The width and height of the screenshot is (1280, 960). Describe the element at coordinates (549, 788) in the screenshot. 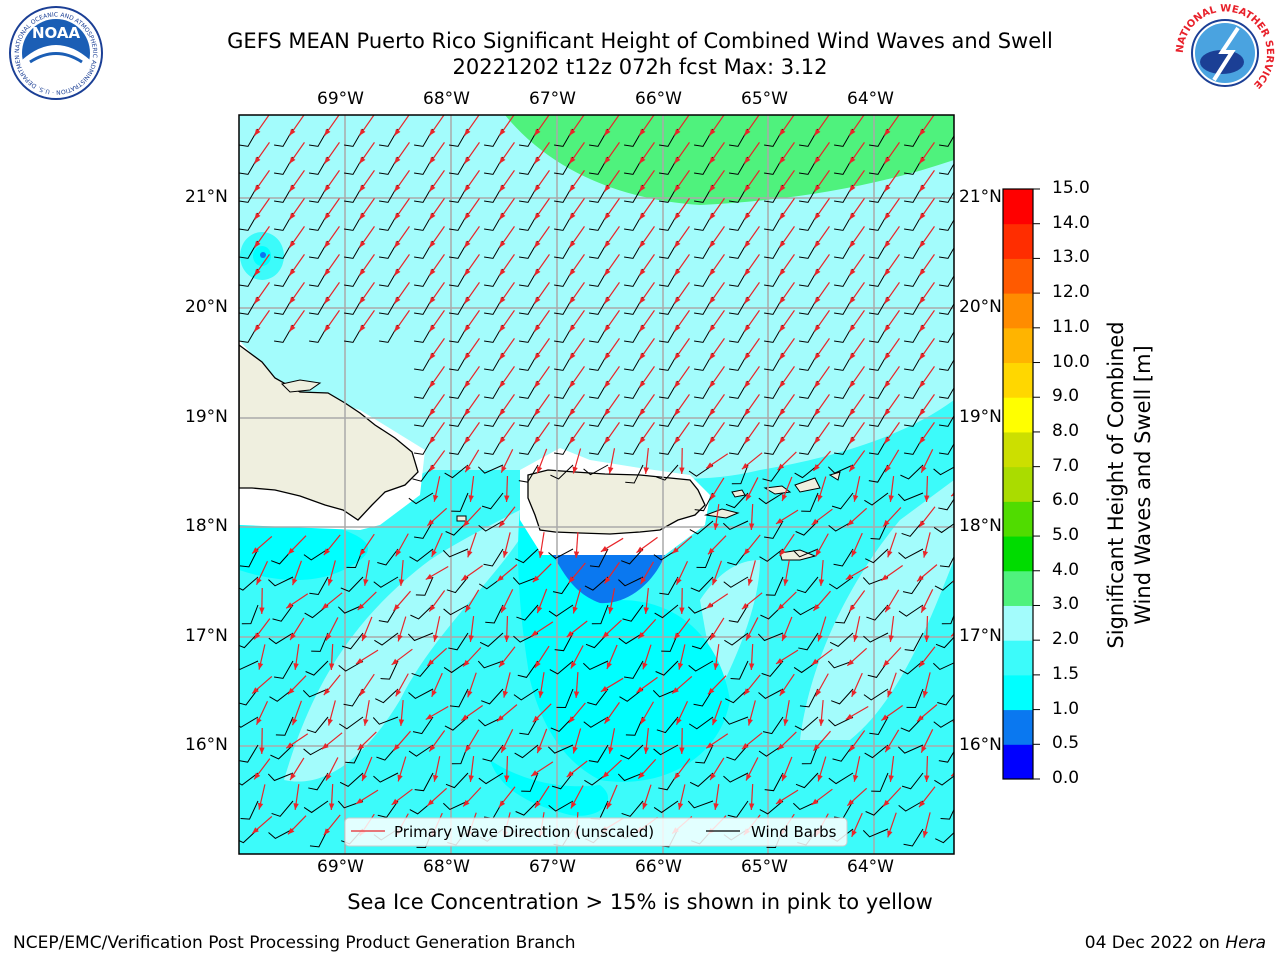

I see `wave-height-1.0-1.5-region-southwest` at that location.